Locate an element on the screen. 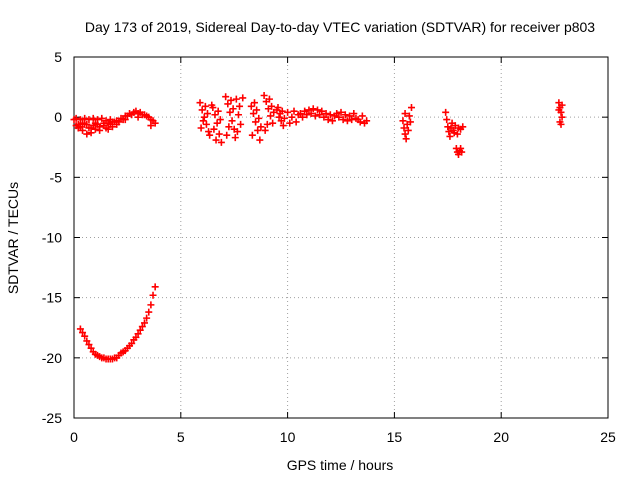  y-tick-label: -10 is located at coordinates (52, 238).